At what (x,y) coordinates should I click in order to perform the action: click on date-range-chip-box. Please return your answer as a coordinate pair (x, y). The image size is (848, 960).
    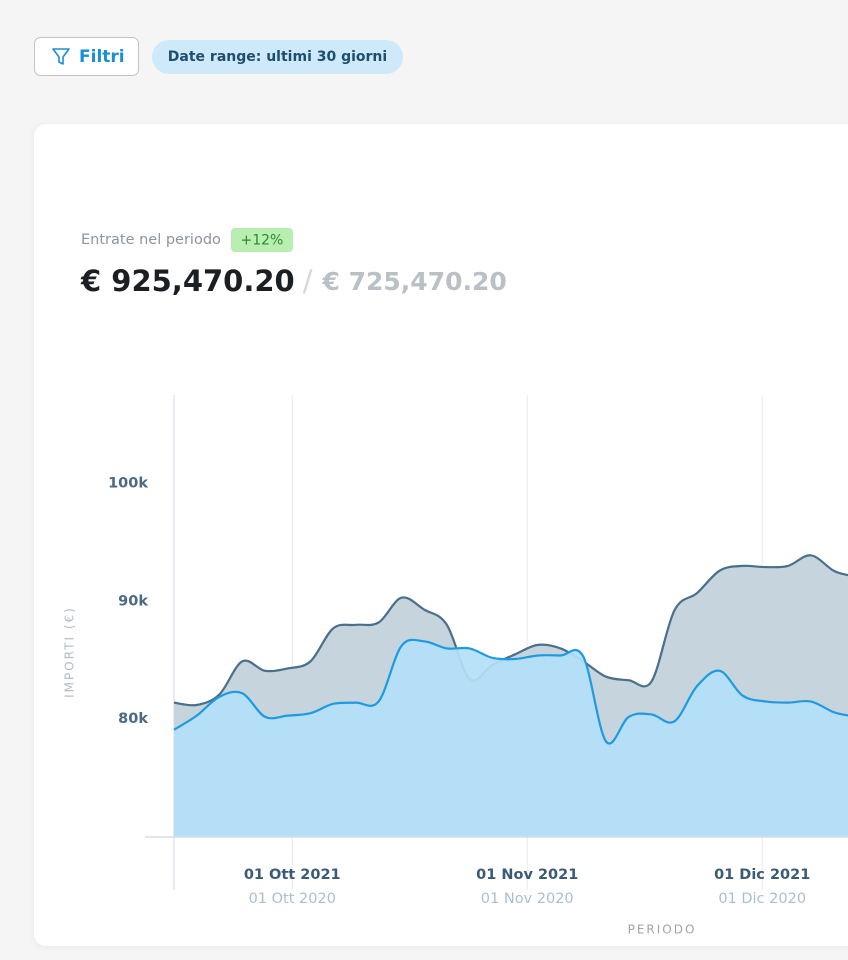
    Looking at the image, I should click on (277, 57).